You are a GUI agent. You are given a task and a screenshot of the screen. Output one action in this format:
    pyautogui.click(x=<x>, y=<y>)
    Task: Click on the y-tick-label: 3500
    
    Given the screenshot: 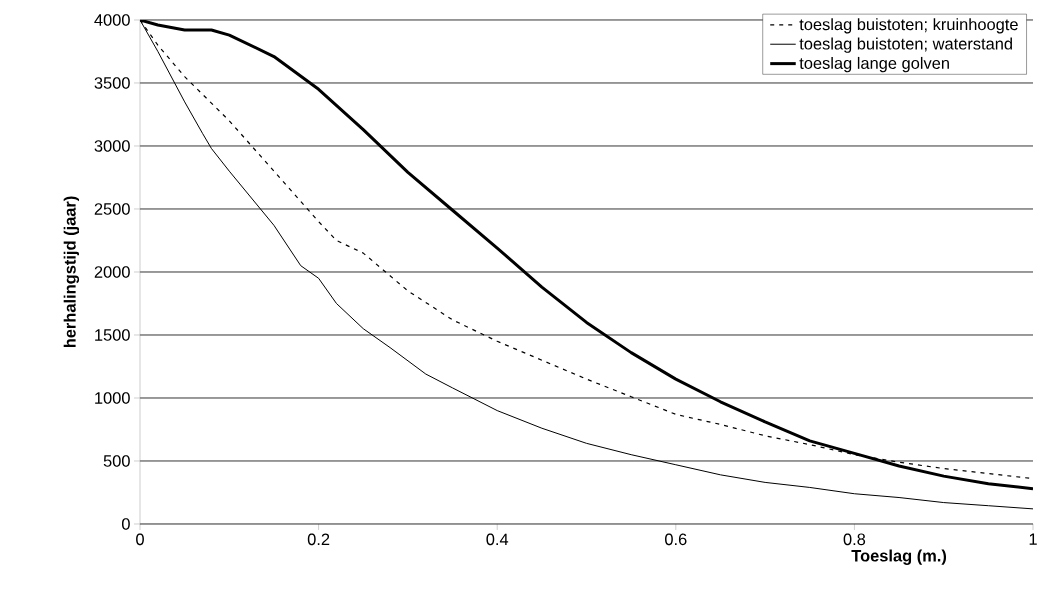 What is the action you would take?
    pyautogui.click(x=112, y=83)
    